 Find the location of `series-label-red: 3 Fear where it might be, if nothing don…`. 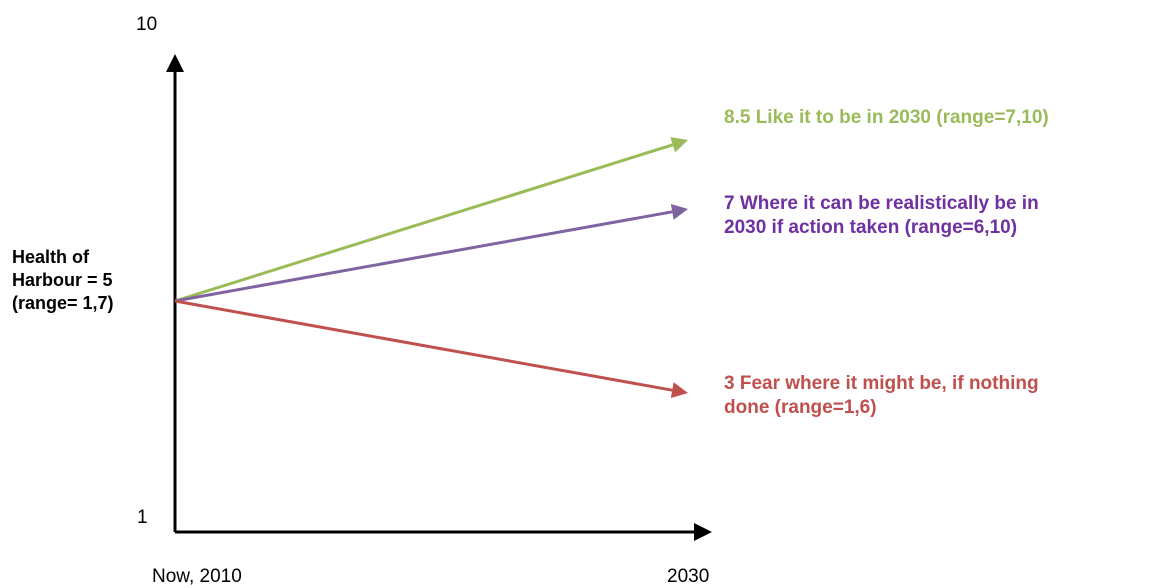

series-label-red: 3 Fear where it might be, if nothing don… is located at coordinates (881, 396).